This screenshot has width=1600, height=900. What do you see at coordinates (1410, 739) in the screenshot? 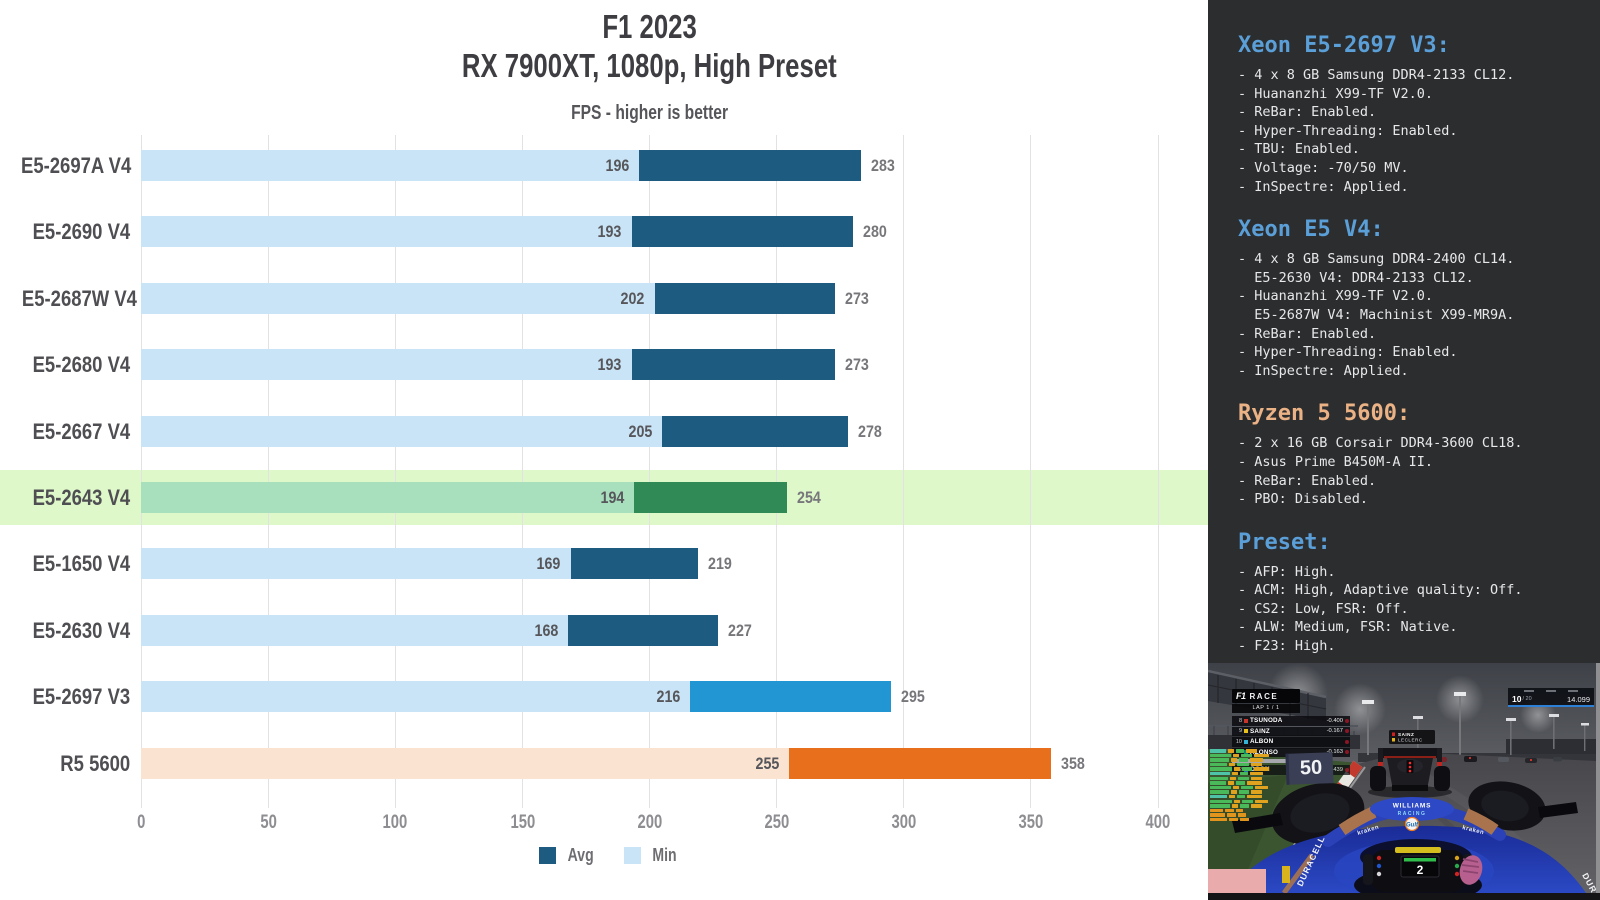
I see `gantry-name-2: LECLERC` at bounding box center [1410, 739].